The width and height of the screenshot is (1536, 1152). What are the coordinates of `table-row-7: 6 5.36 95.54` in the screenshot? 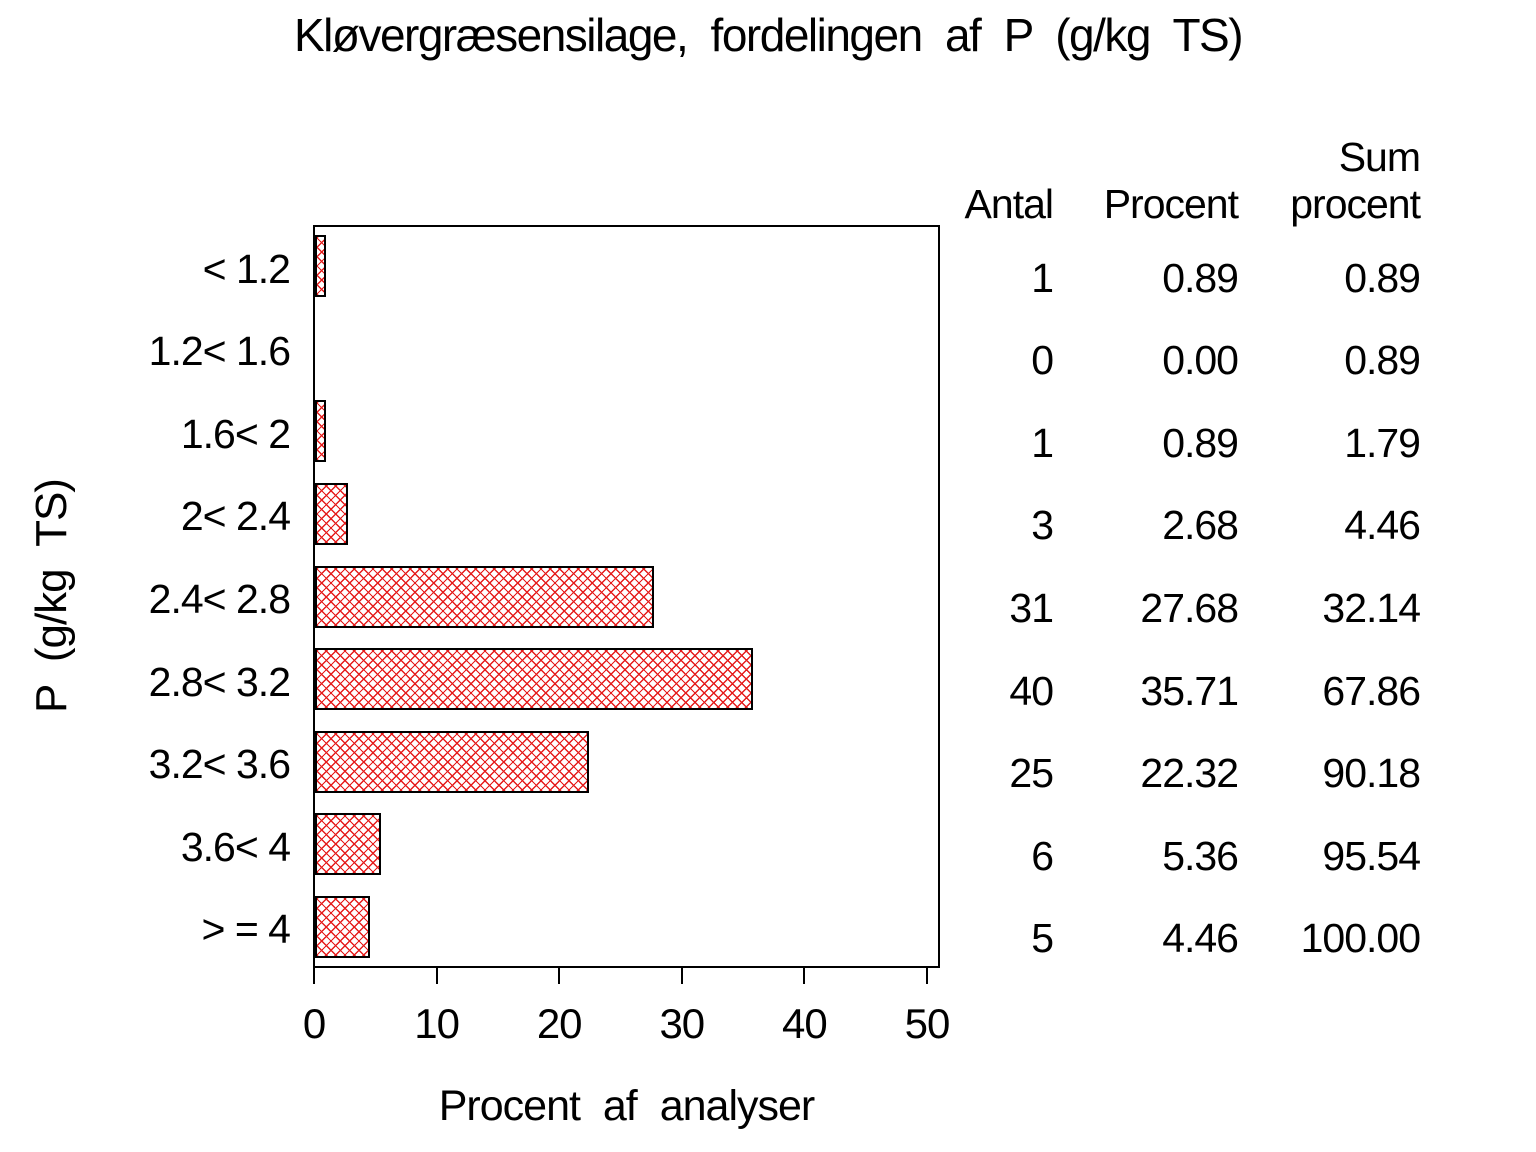 It's located at (1185, 856).